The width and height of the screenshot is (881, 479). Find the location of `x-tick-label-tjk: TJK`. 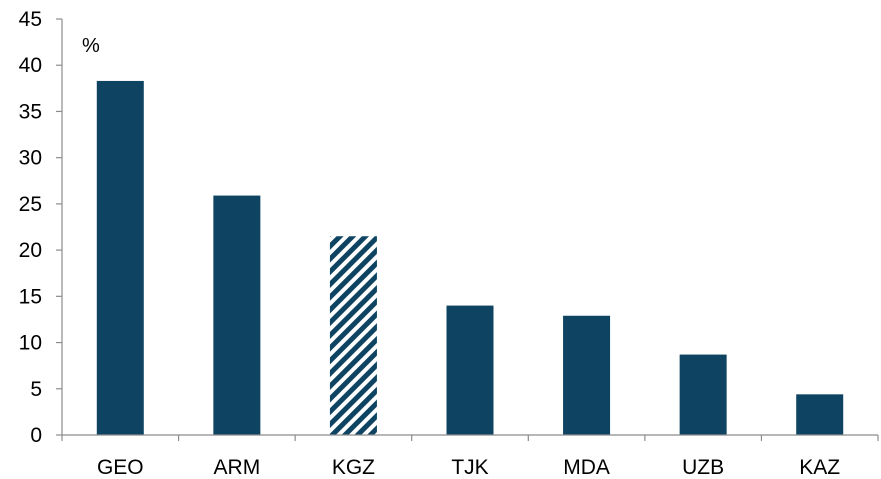

x-tick-label-tjk: TJK is located at coordinates (469, 467).